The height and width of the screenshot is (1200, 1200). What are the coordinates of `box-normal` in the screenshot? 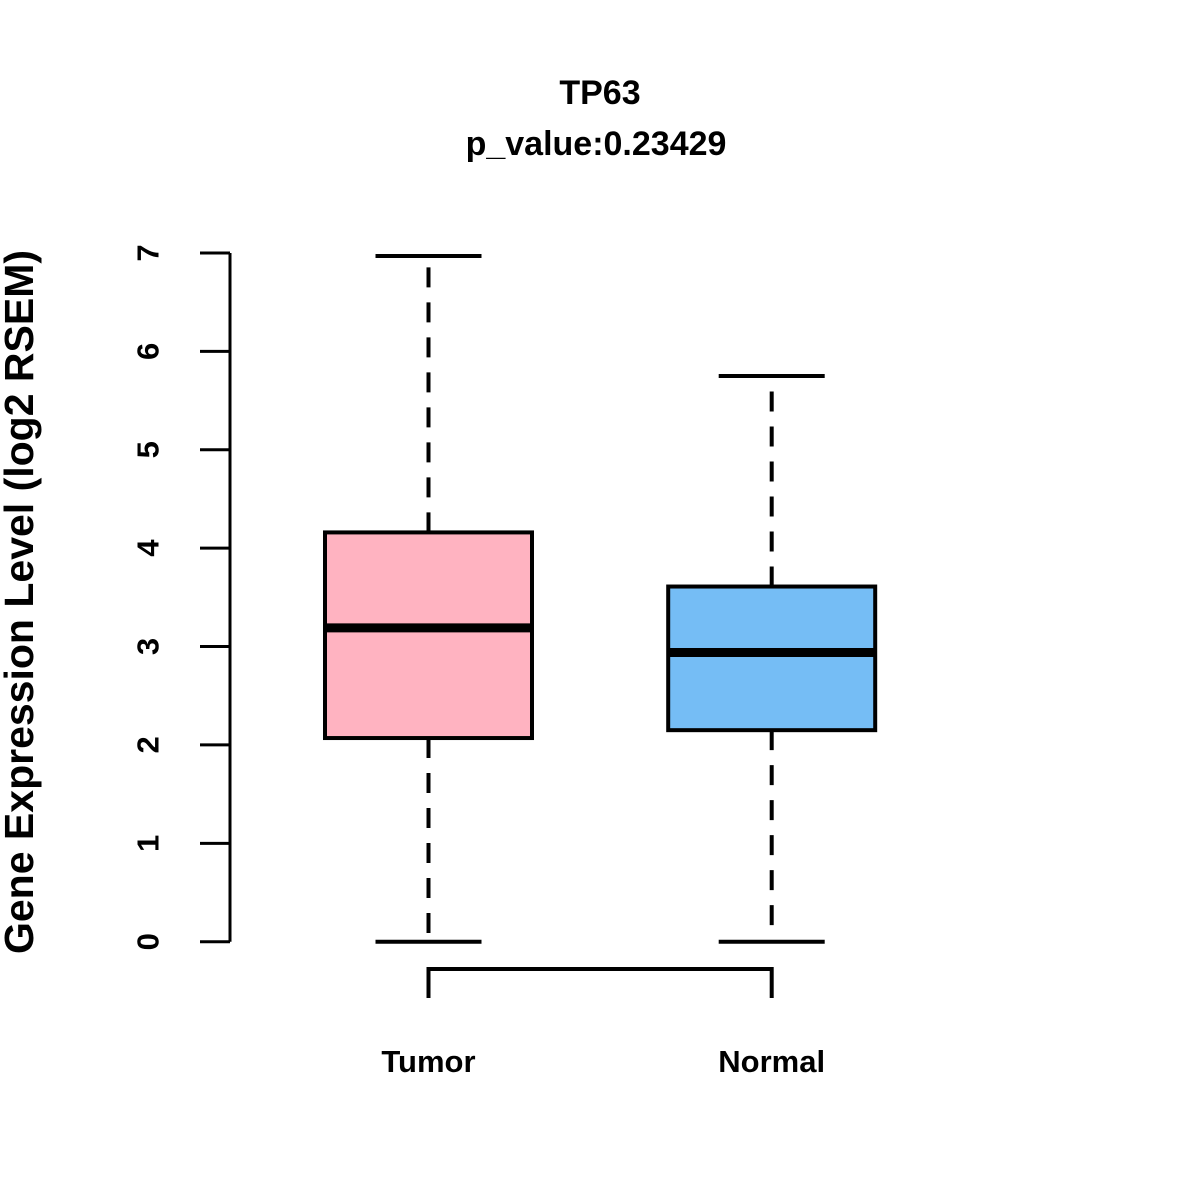 It's located at (772, 658).